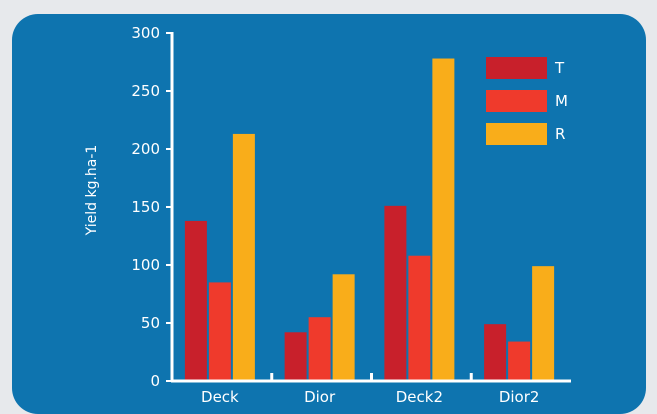 Image resolution: width=657 pixels, height=414 pixels. I want to click on bar-M-deck2, so click(419, 318).